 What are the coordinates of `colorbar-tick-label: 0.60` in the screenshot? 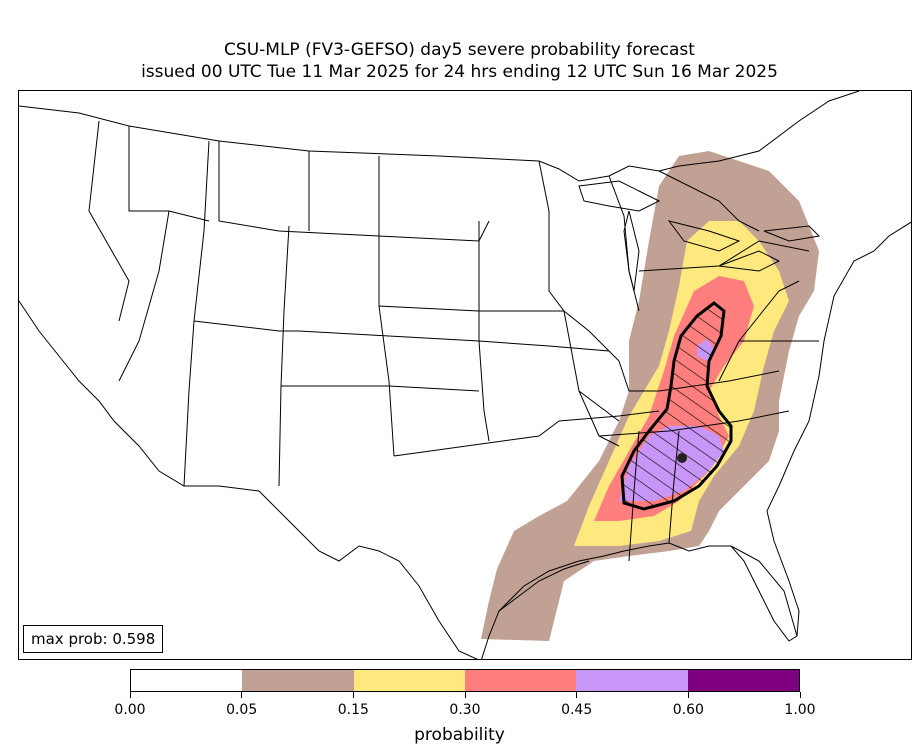 It's located at (688, 710).